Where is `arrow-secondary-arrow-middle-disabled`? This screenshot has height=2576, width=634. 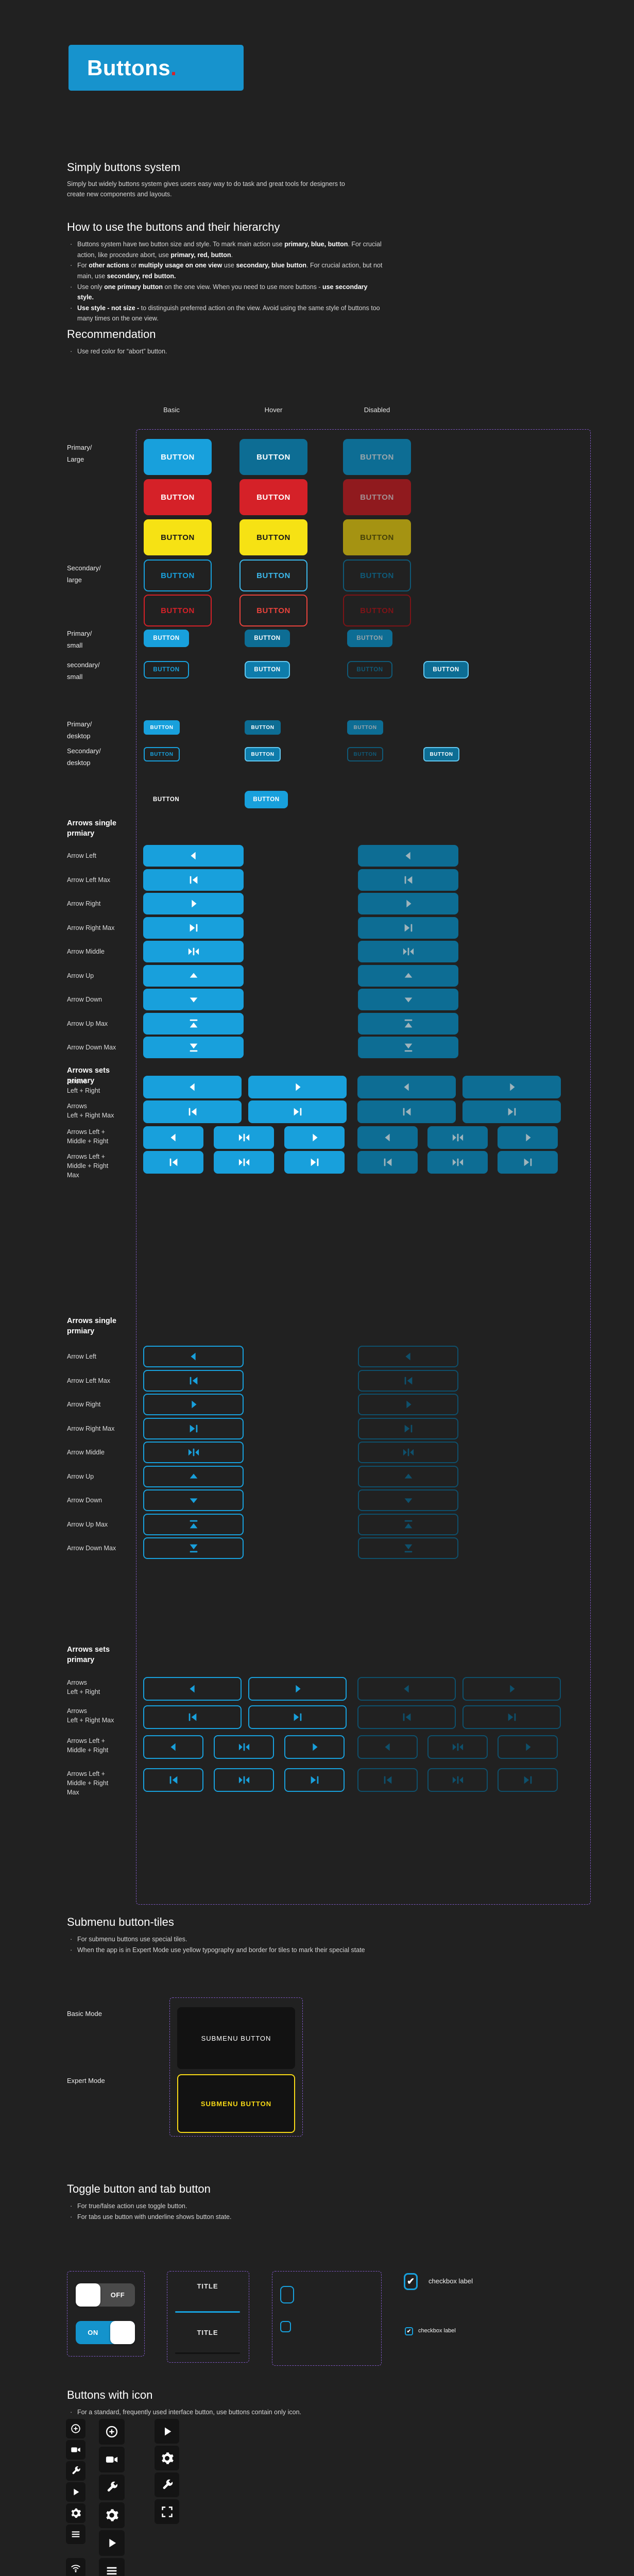 arrow-secondary-arrow-middle-disabled is located at coordinates (408, 1452).